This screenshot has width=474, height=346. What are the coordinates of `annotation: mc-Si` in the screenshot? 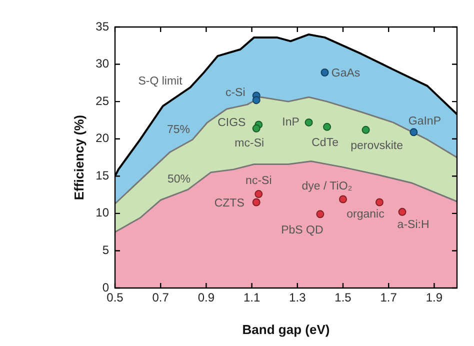 It's located at (249, 144).